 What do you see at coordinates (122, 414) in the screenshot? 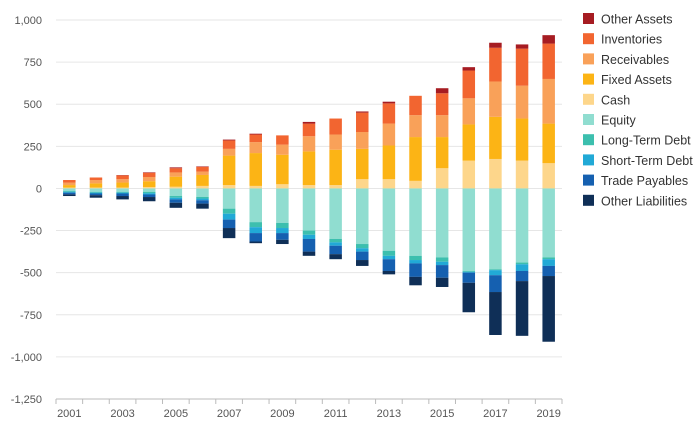
I see `x-tick-label: 2003` at bounding box center [122, 414].